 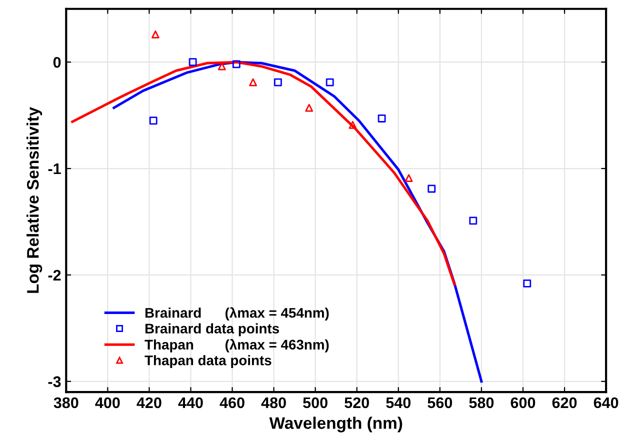 What do you see at coordinates (236, 345) in the screenshot?
I see `legend-label: Thapan (λmax = 463nm)` at bounding box center [236, 345].